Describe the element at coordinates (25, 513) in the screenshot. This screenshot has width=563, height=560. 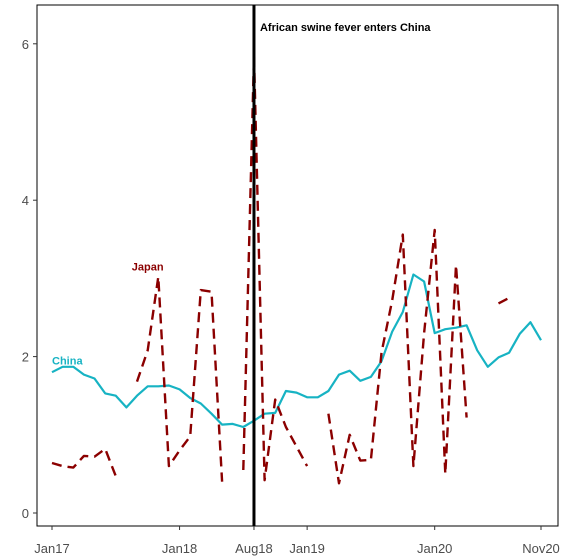
I see `y-tick-label: 0` at that location.